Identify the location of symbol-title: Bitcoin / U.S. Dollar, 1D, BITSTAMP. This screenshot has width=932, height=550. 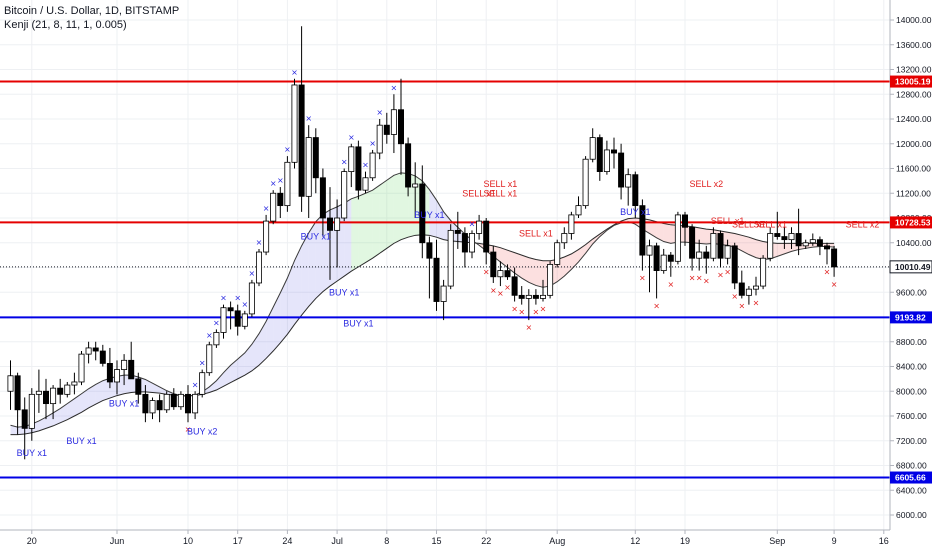
(92, 11).